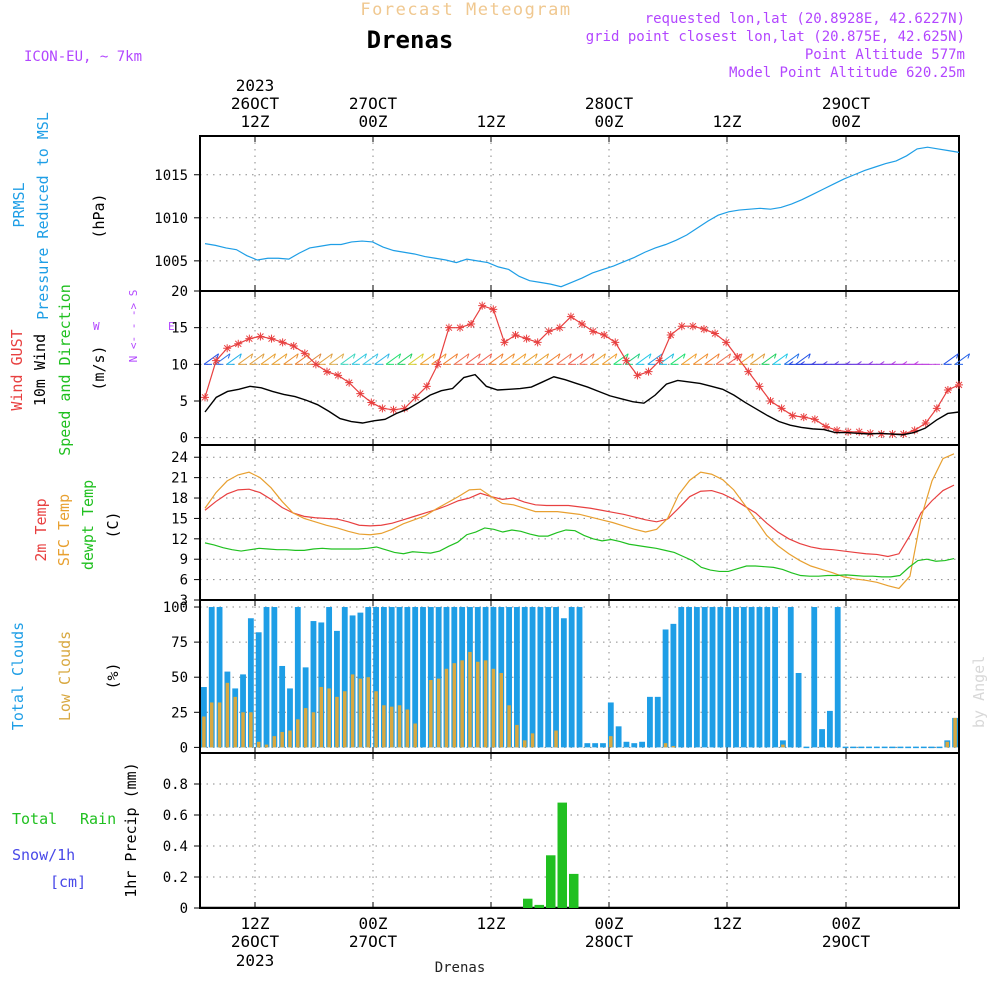  Describe the element at coordinates (34, 819) in the screenshot. I see `legend-total: Total` at that location.